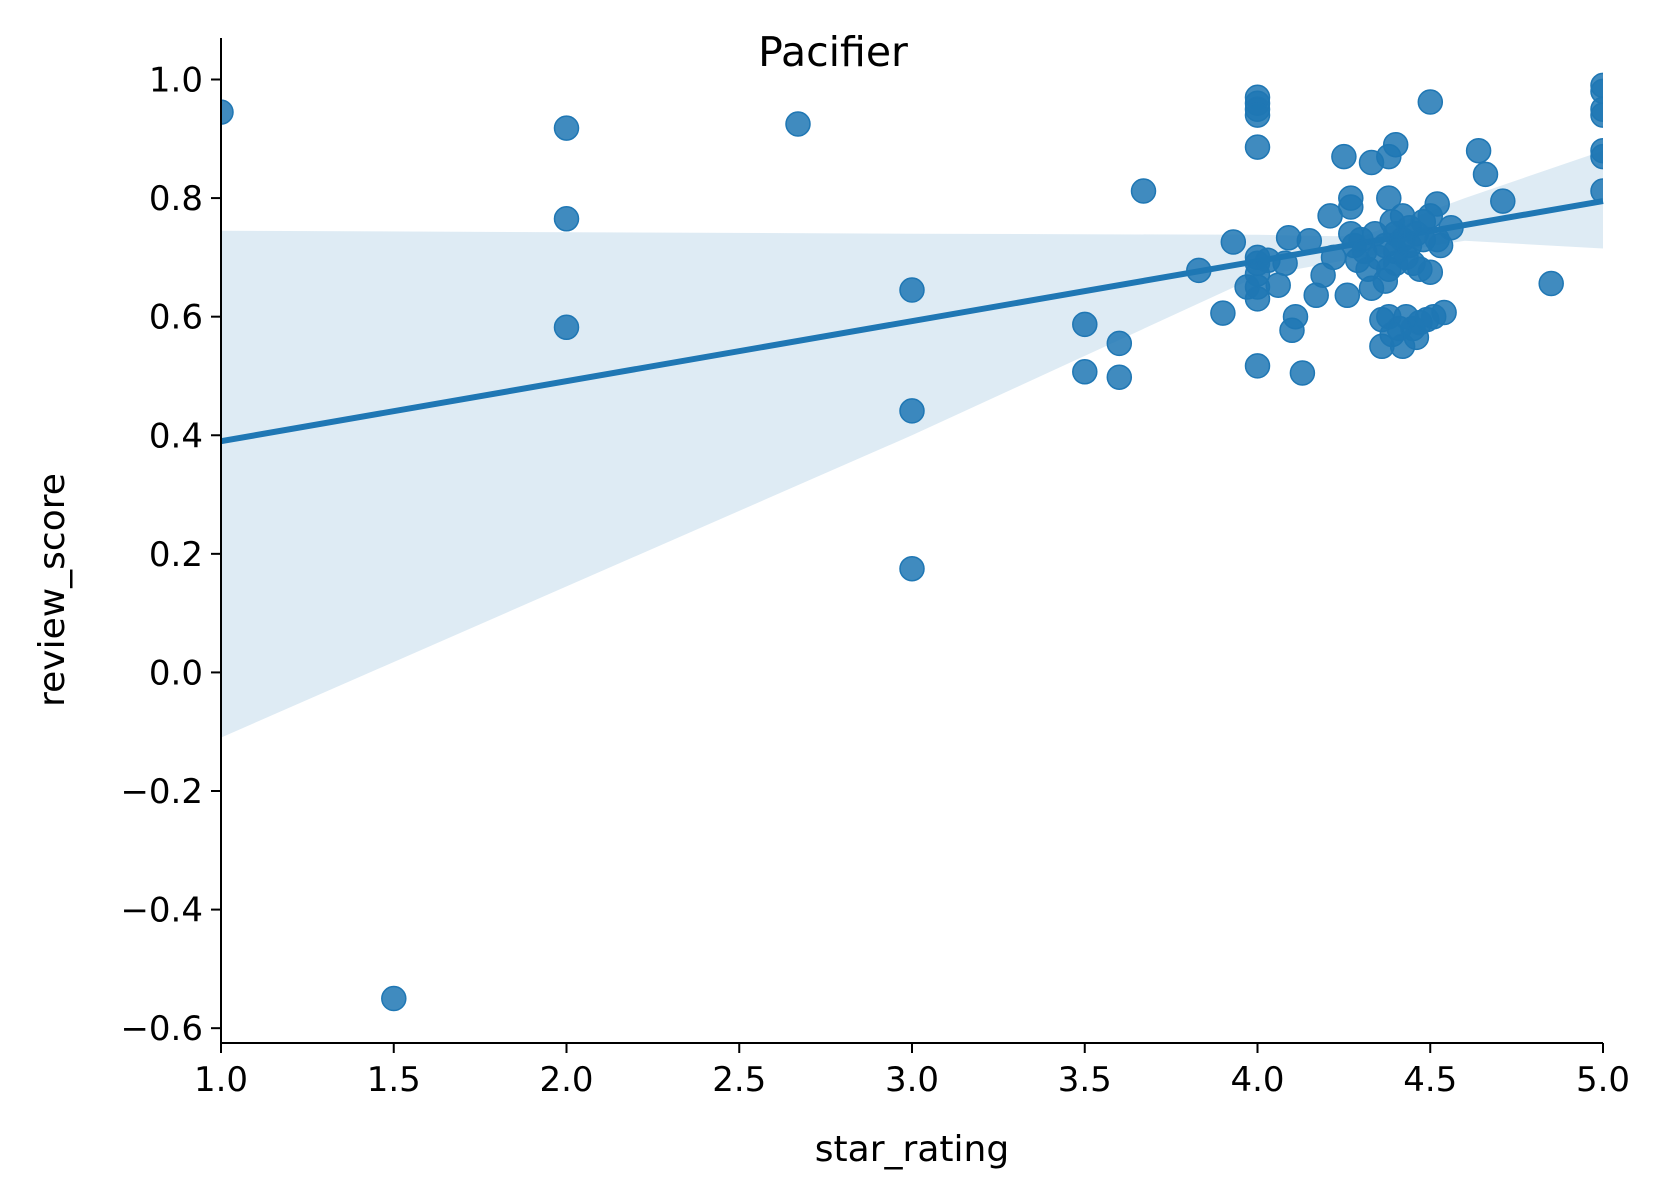 The image size is (1662, 1201). What do you see at coordinates (394, 1080) in the screenshot?
I see `x-tick-label: 1.5` at bounding box center [394, 1080].